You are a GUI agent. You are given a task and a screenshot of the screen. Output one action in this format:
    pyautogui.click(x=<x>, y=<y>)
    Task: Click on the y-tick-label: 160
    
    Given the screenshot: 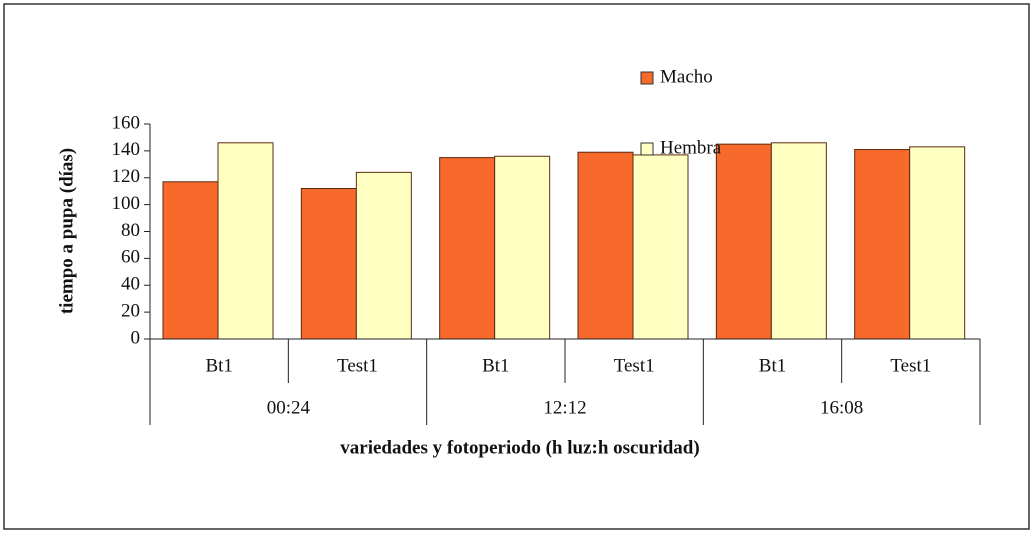 What is the action you would take?
    pyautogui.click(x=126, y=122)
    